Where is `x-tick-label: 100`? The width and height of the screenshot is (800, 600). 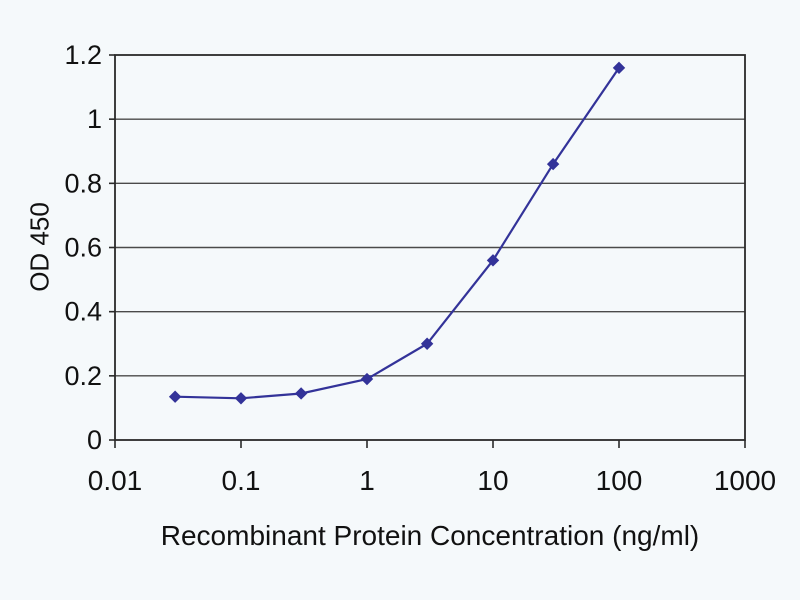
x-tick-label: 100 is located at coordinates (619, 480).